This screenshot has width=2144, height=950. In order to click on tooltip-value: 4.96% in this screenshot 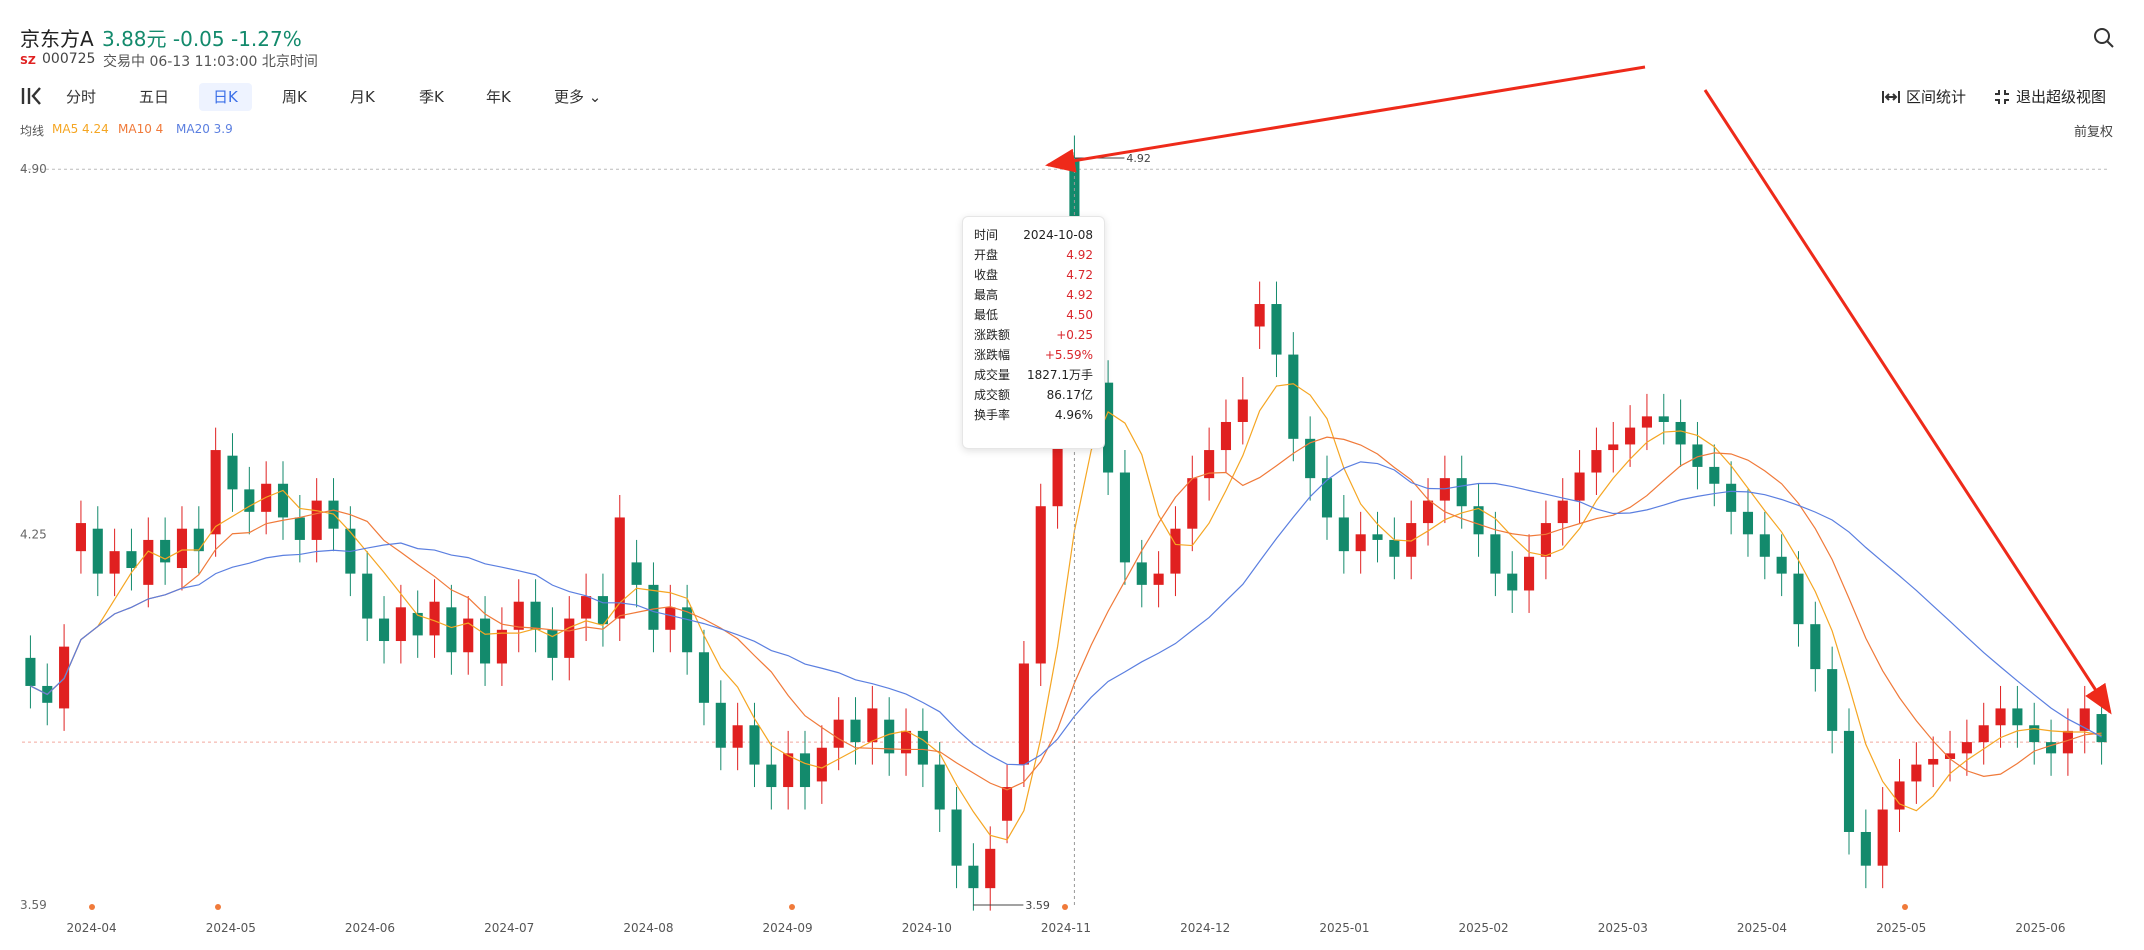, I will do `click(1073, 415)`.